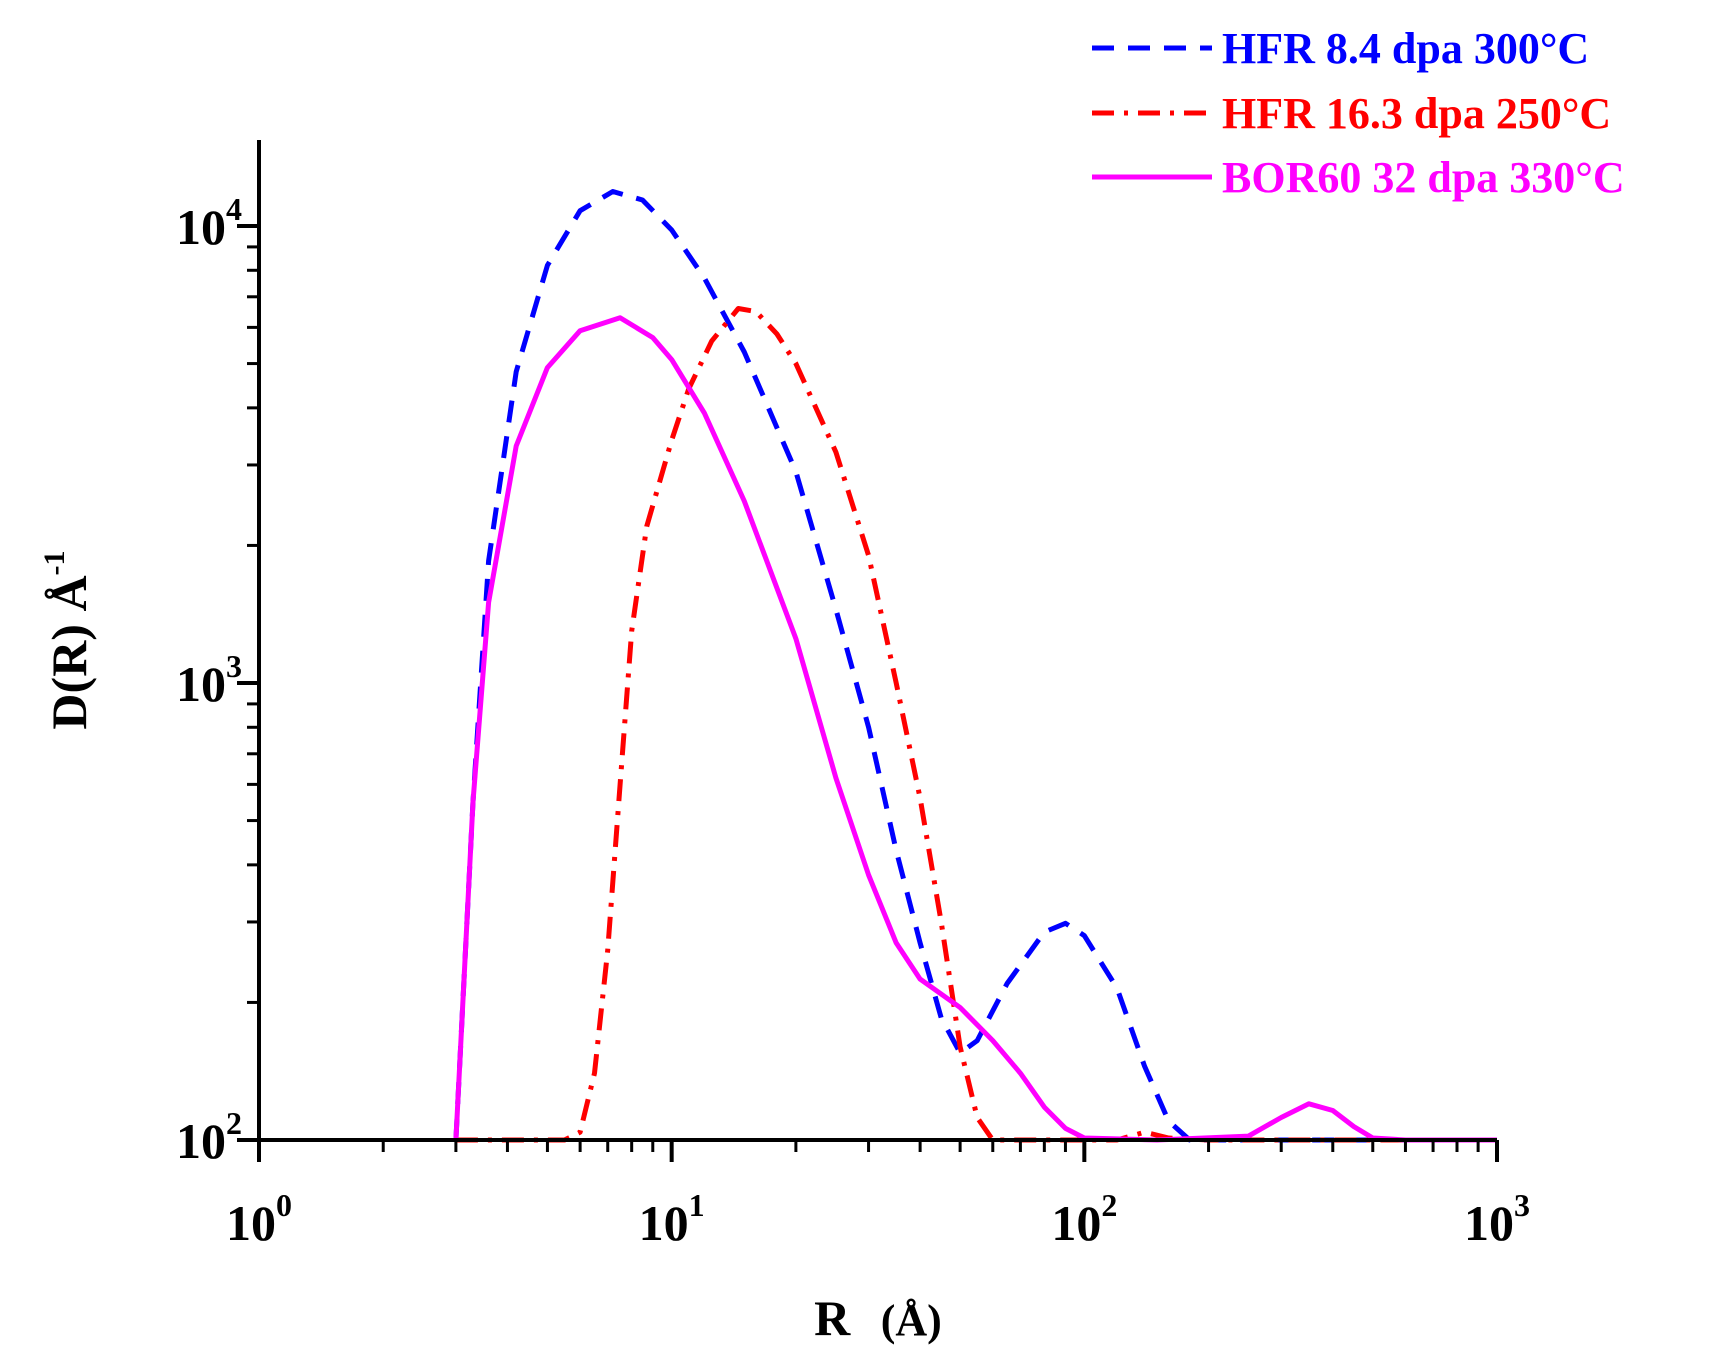 This screenshot has height=1352, width=1709. What do you see at coordinates (209, 1137) in the screenshot?
I see `y-tick-label: 10²` at bounding box center [209, 1137].